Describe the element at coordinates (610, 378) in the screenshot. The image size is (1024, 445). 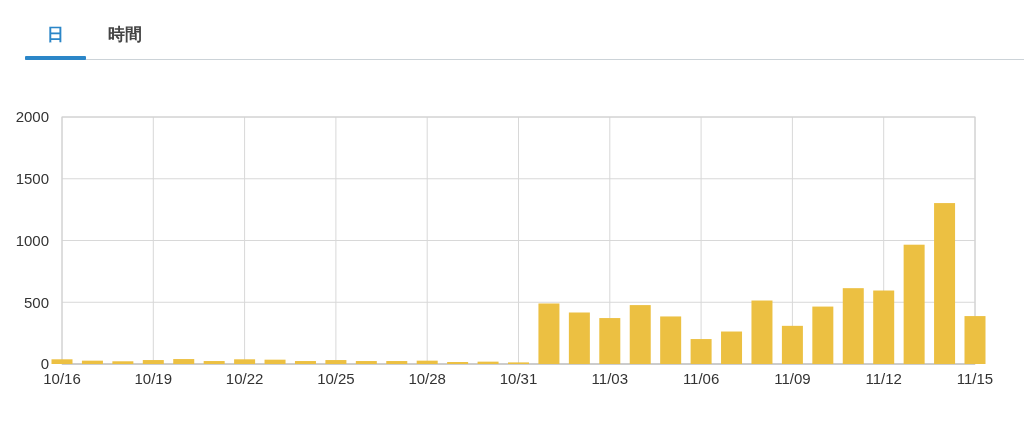
I see `x-tick-label: 11/03` at that location.